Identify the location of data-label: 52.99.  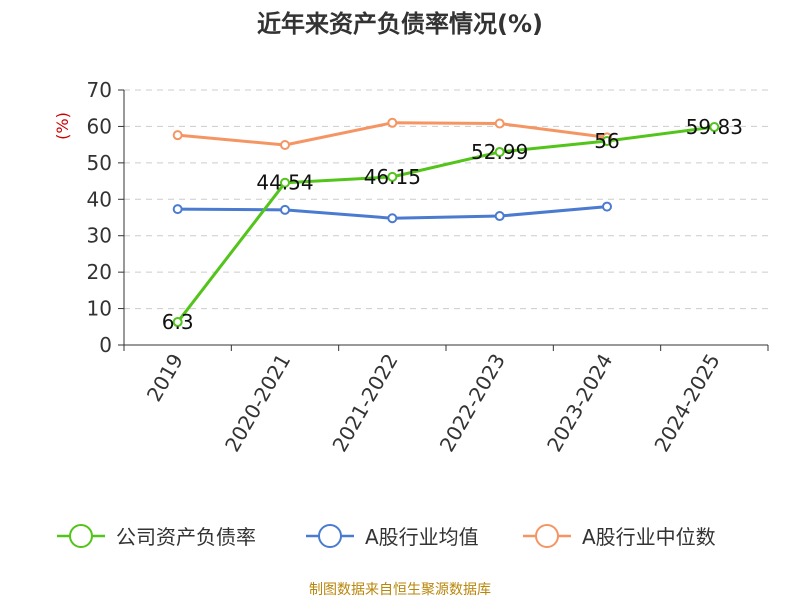
(499, 152).